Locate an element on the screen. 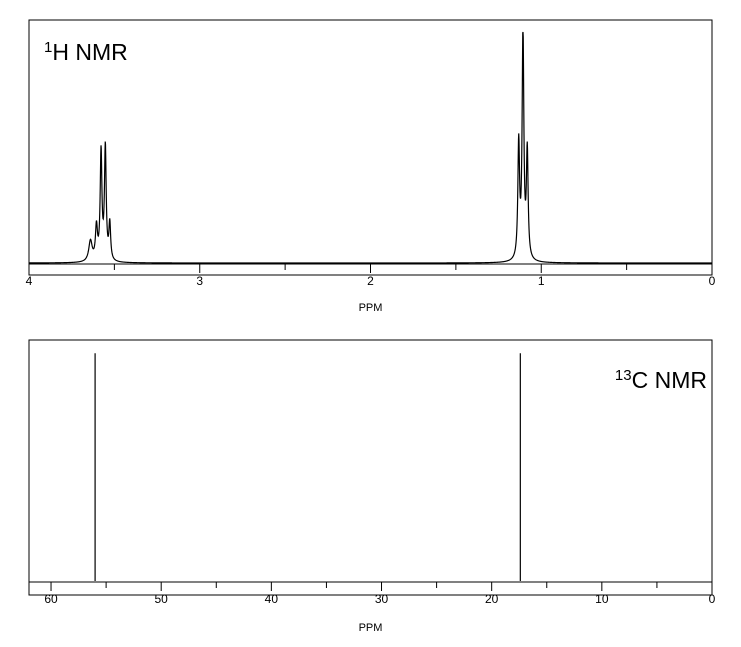 This screenshot has width=741, height=647. h-nmr-title: 1H NMR is located at coordinates (86, 52).